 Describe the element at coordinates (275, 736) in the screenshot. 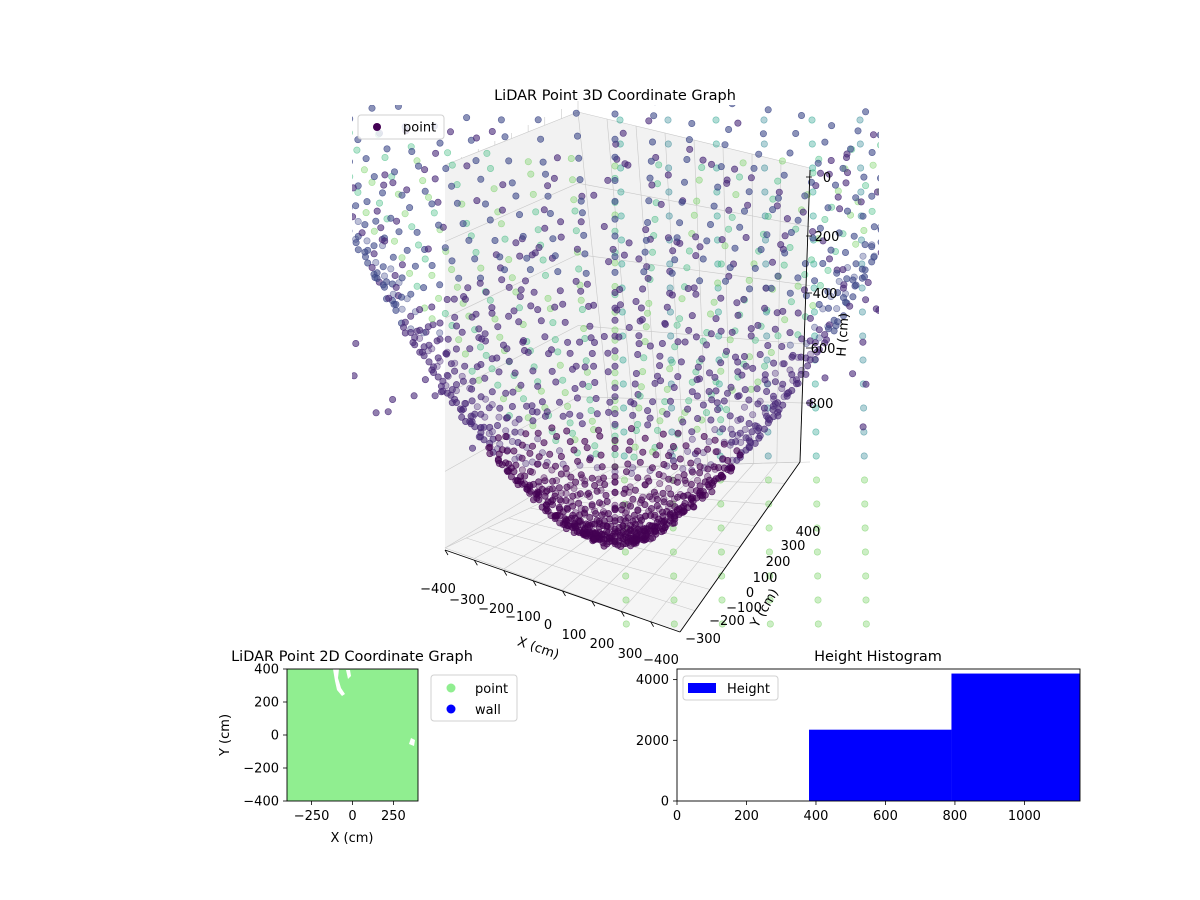

I see `plot-2d-y-tick-label: 0` at that location.